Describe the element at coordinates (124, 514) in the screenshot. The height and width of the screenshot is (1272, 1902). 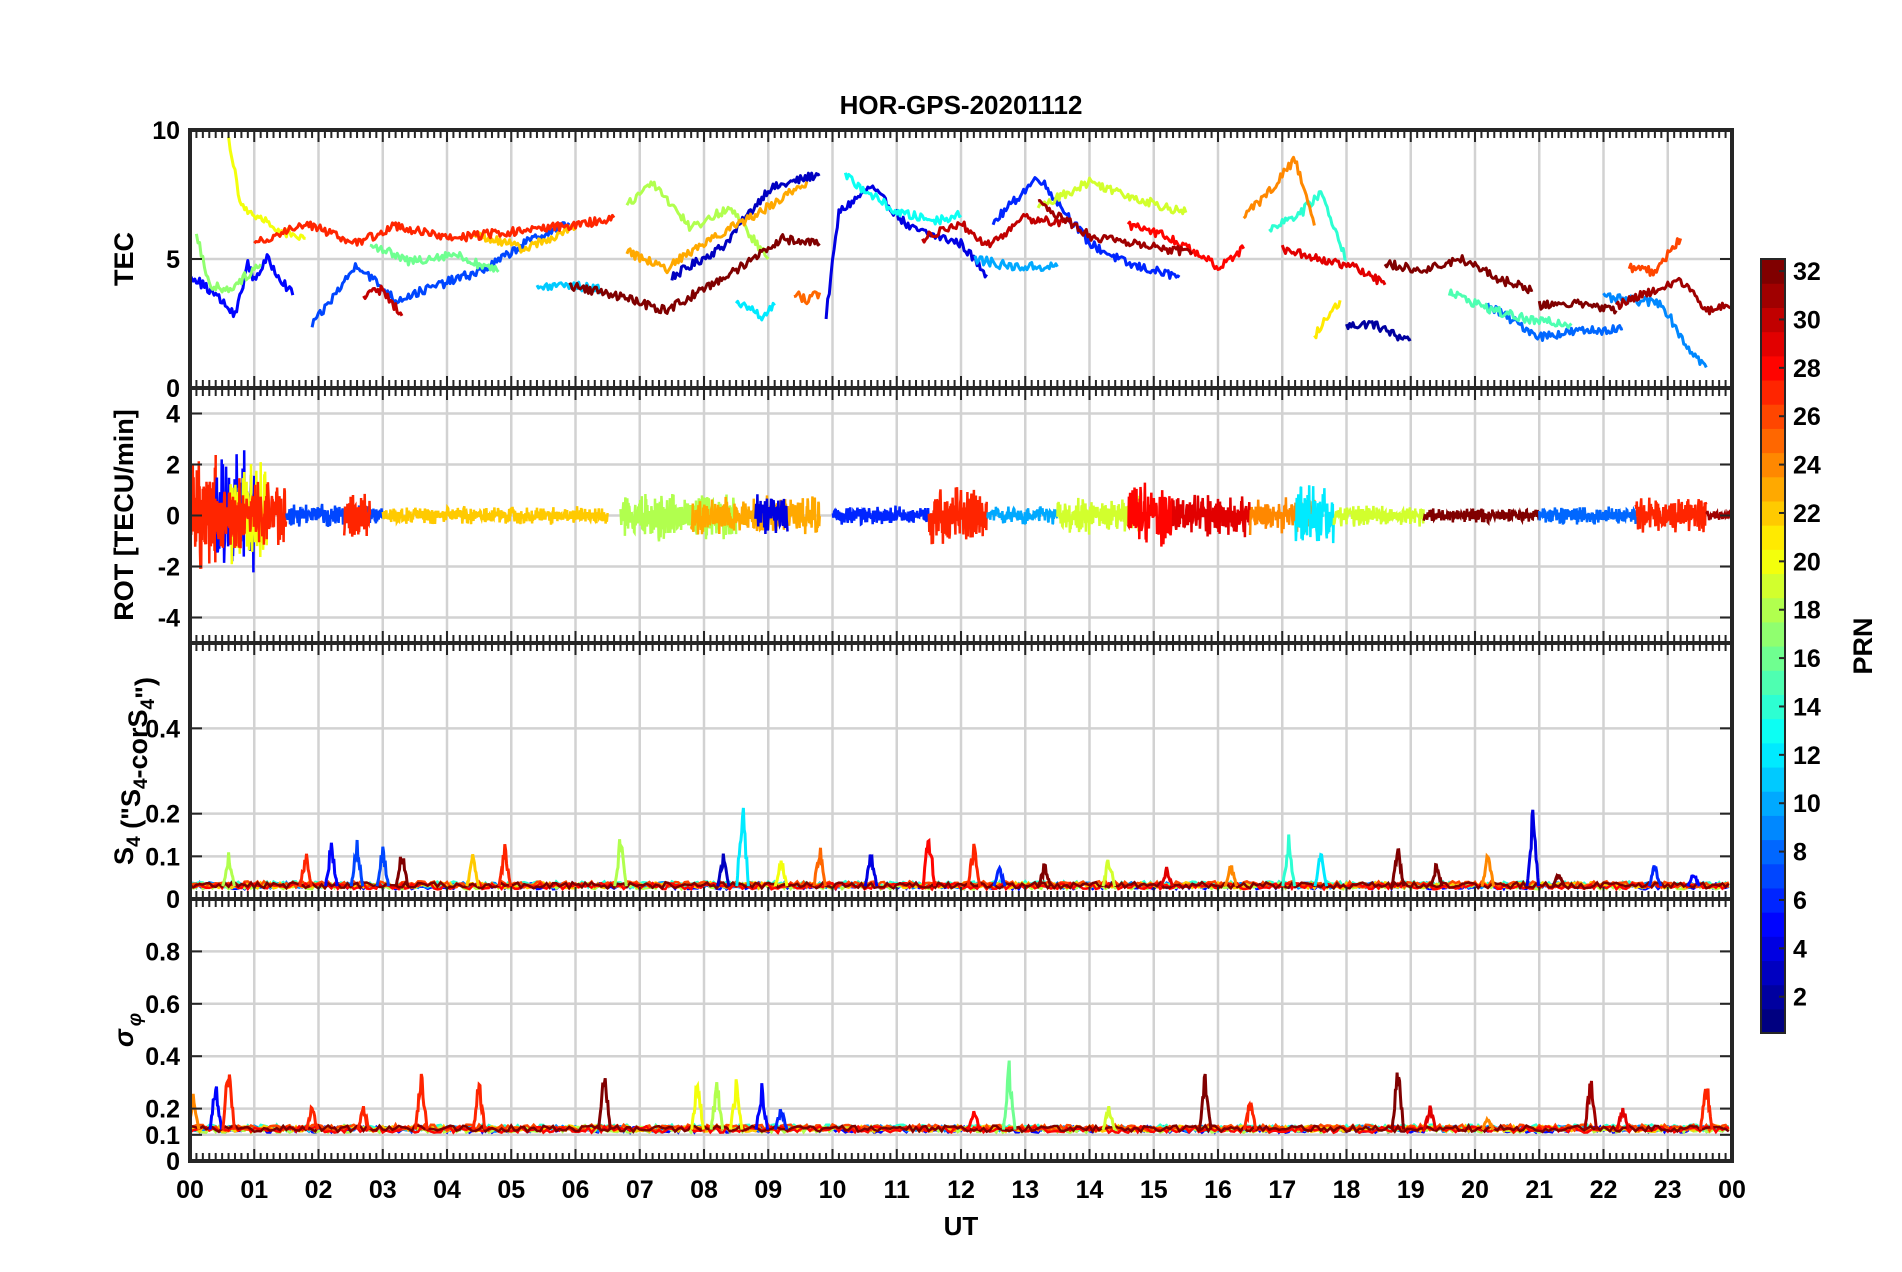
I see `y-axis-label-rot: ROT [TECU/min]` at that location.